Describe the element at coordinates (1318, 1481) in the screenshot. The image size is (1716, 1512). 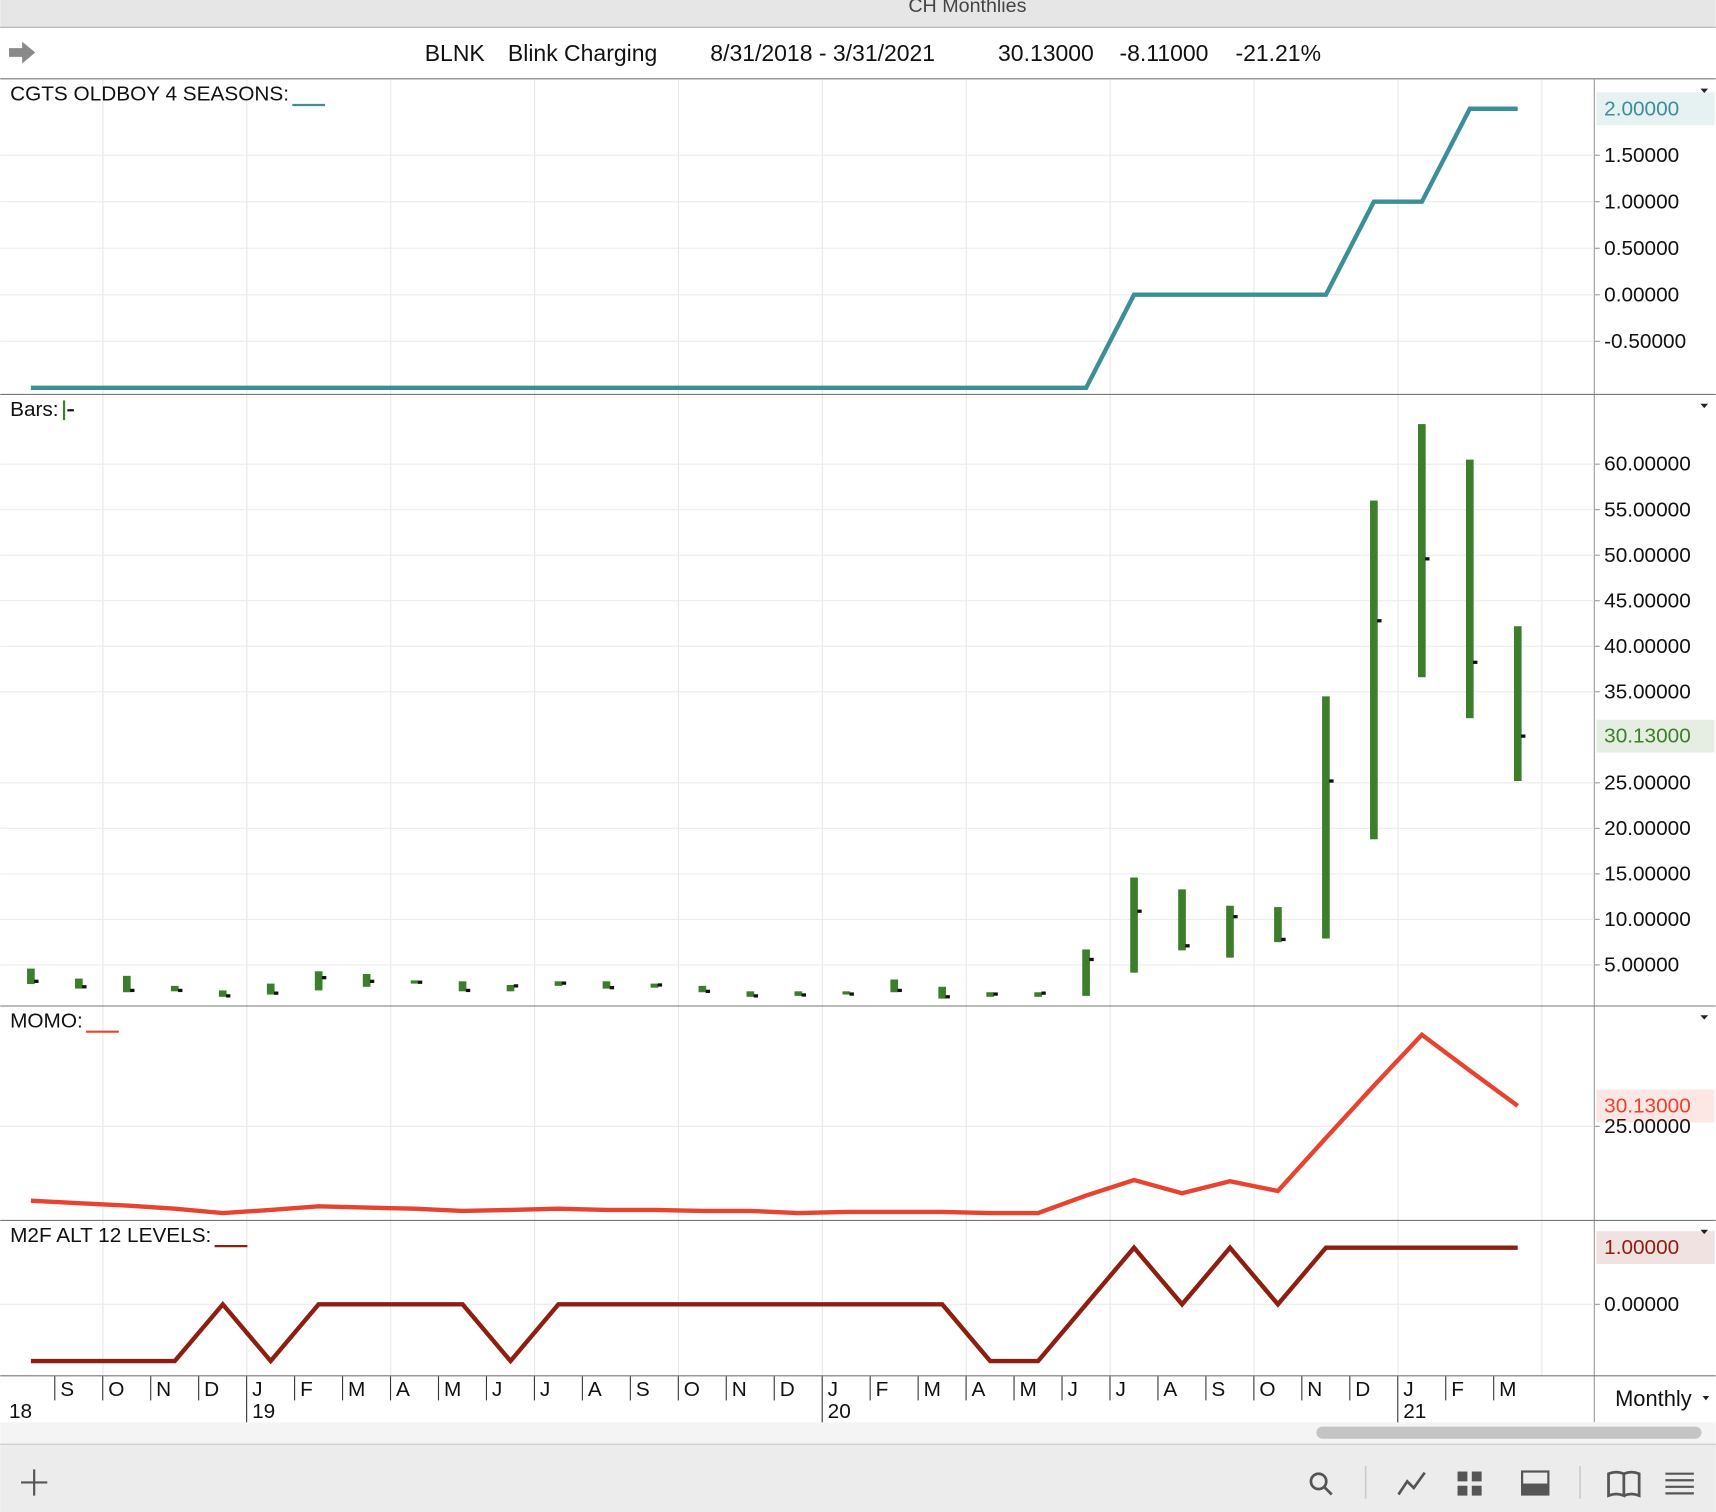
I see `search-button` at that location.